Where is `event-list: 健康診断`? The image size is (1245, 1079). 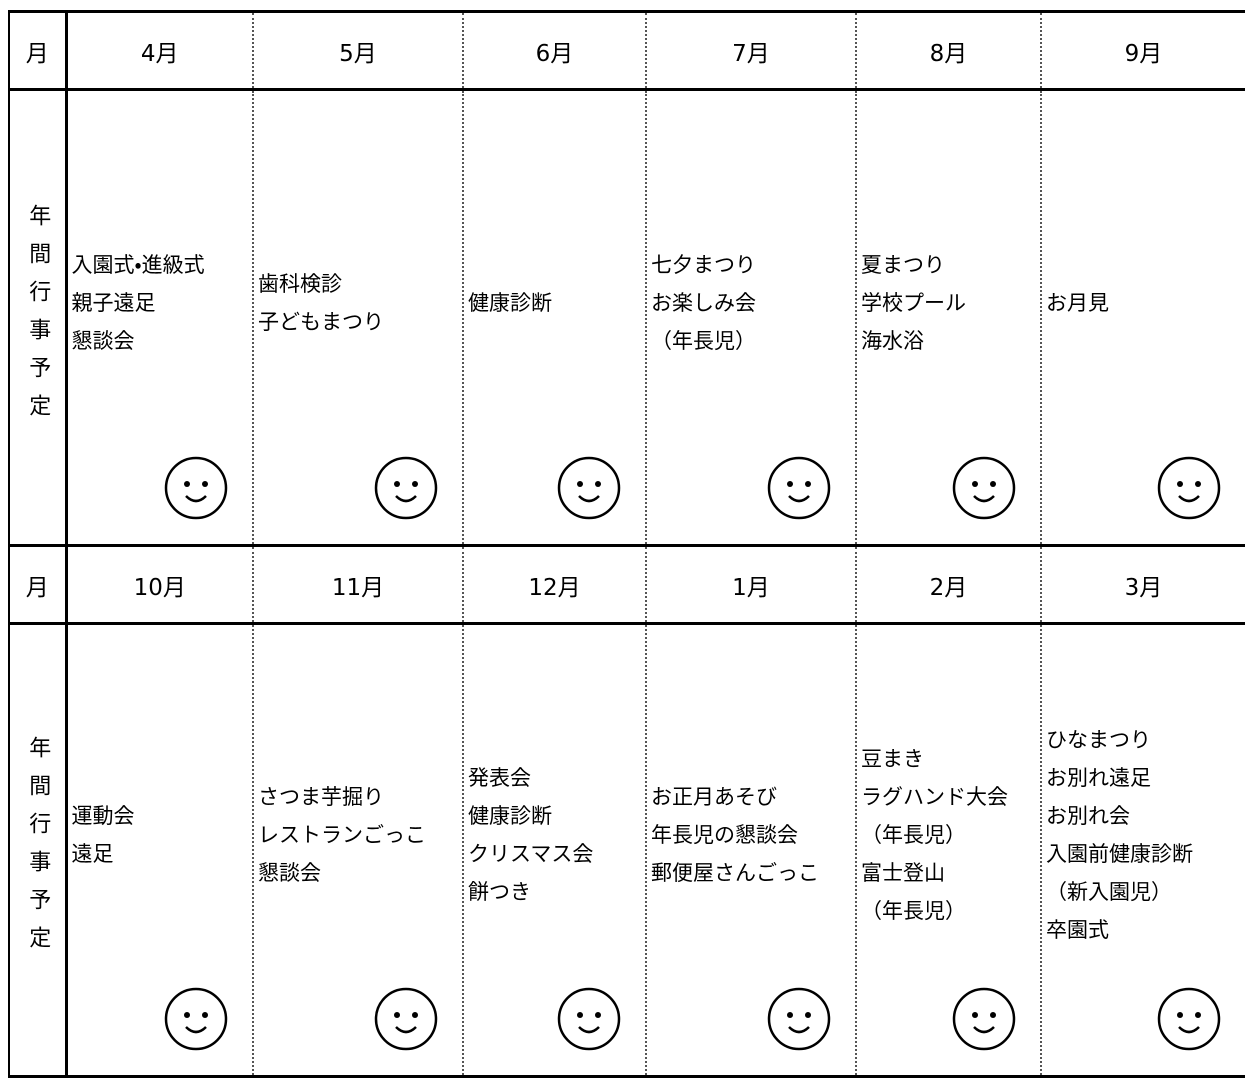
event-list: 健康診断 is located at coordinates (554, 303).